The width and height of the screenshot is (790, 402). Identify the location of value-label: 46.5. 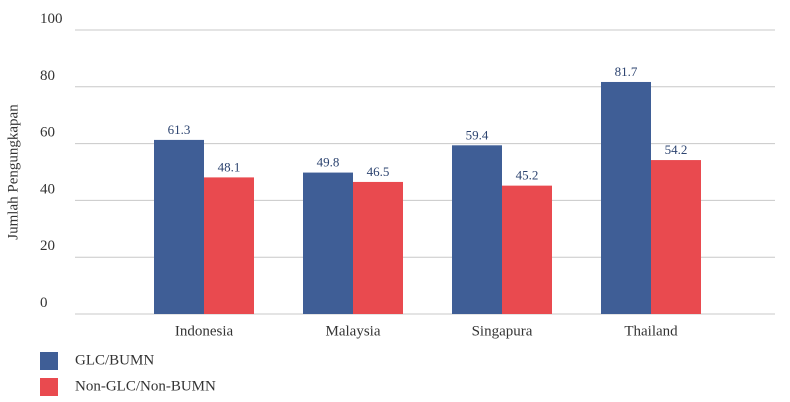
(378, 171).